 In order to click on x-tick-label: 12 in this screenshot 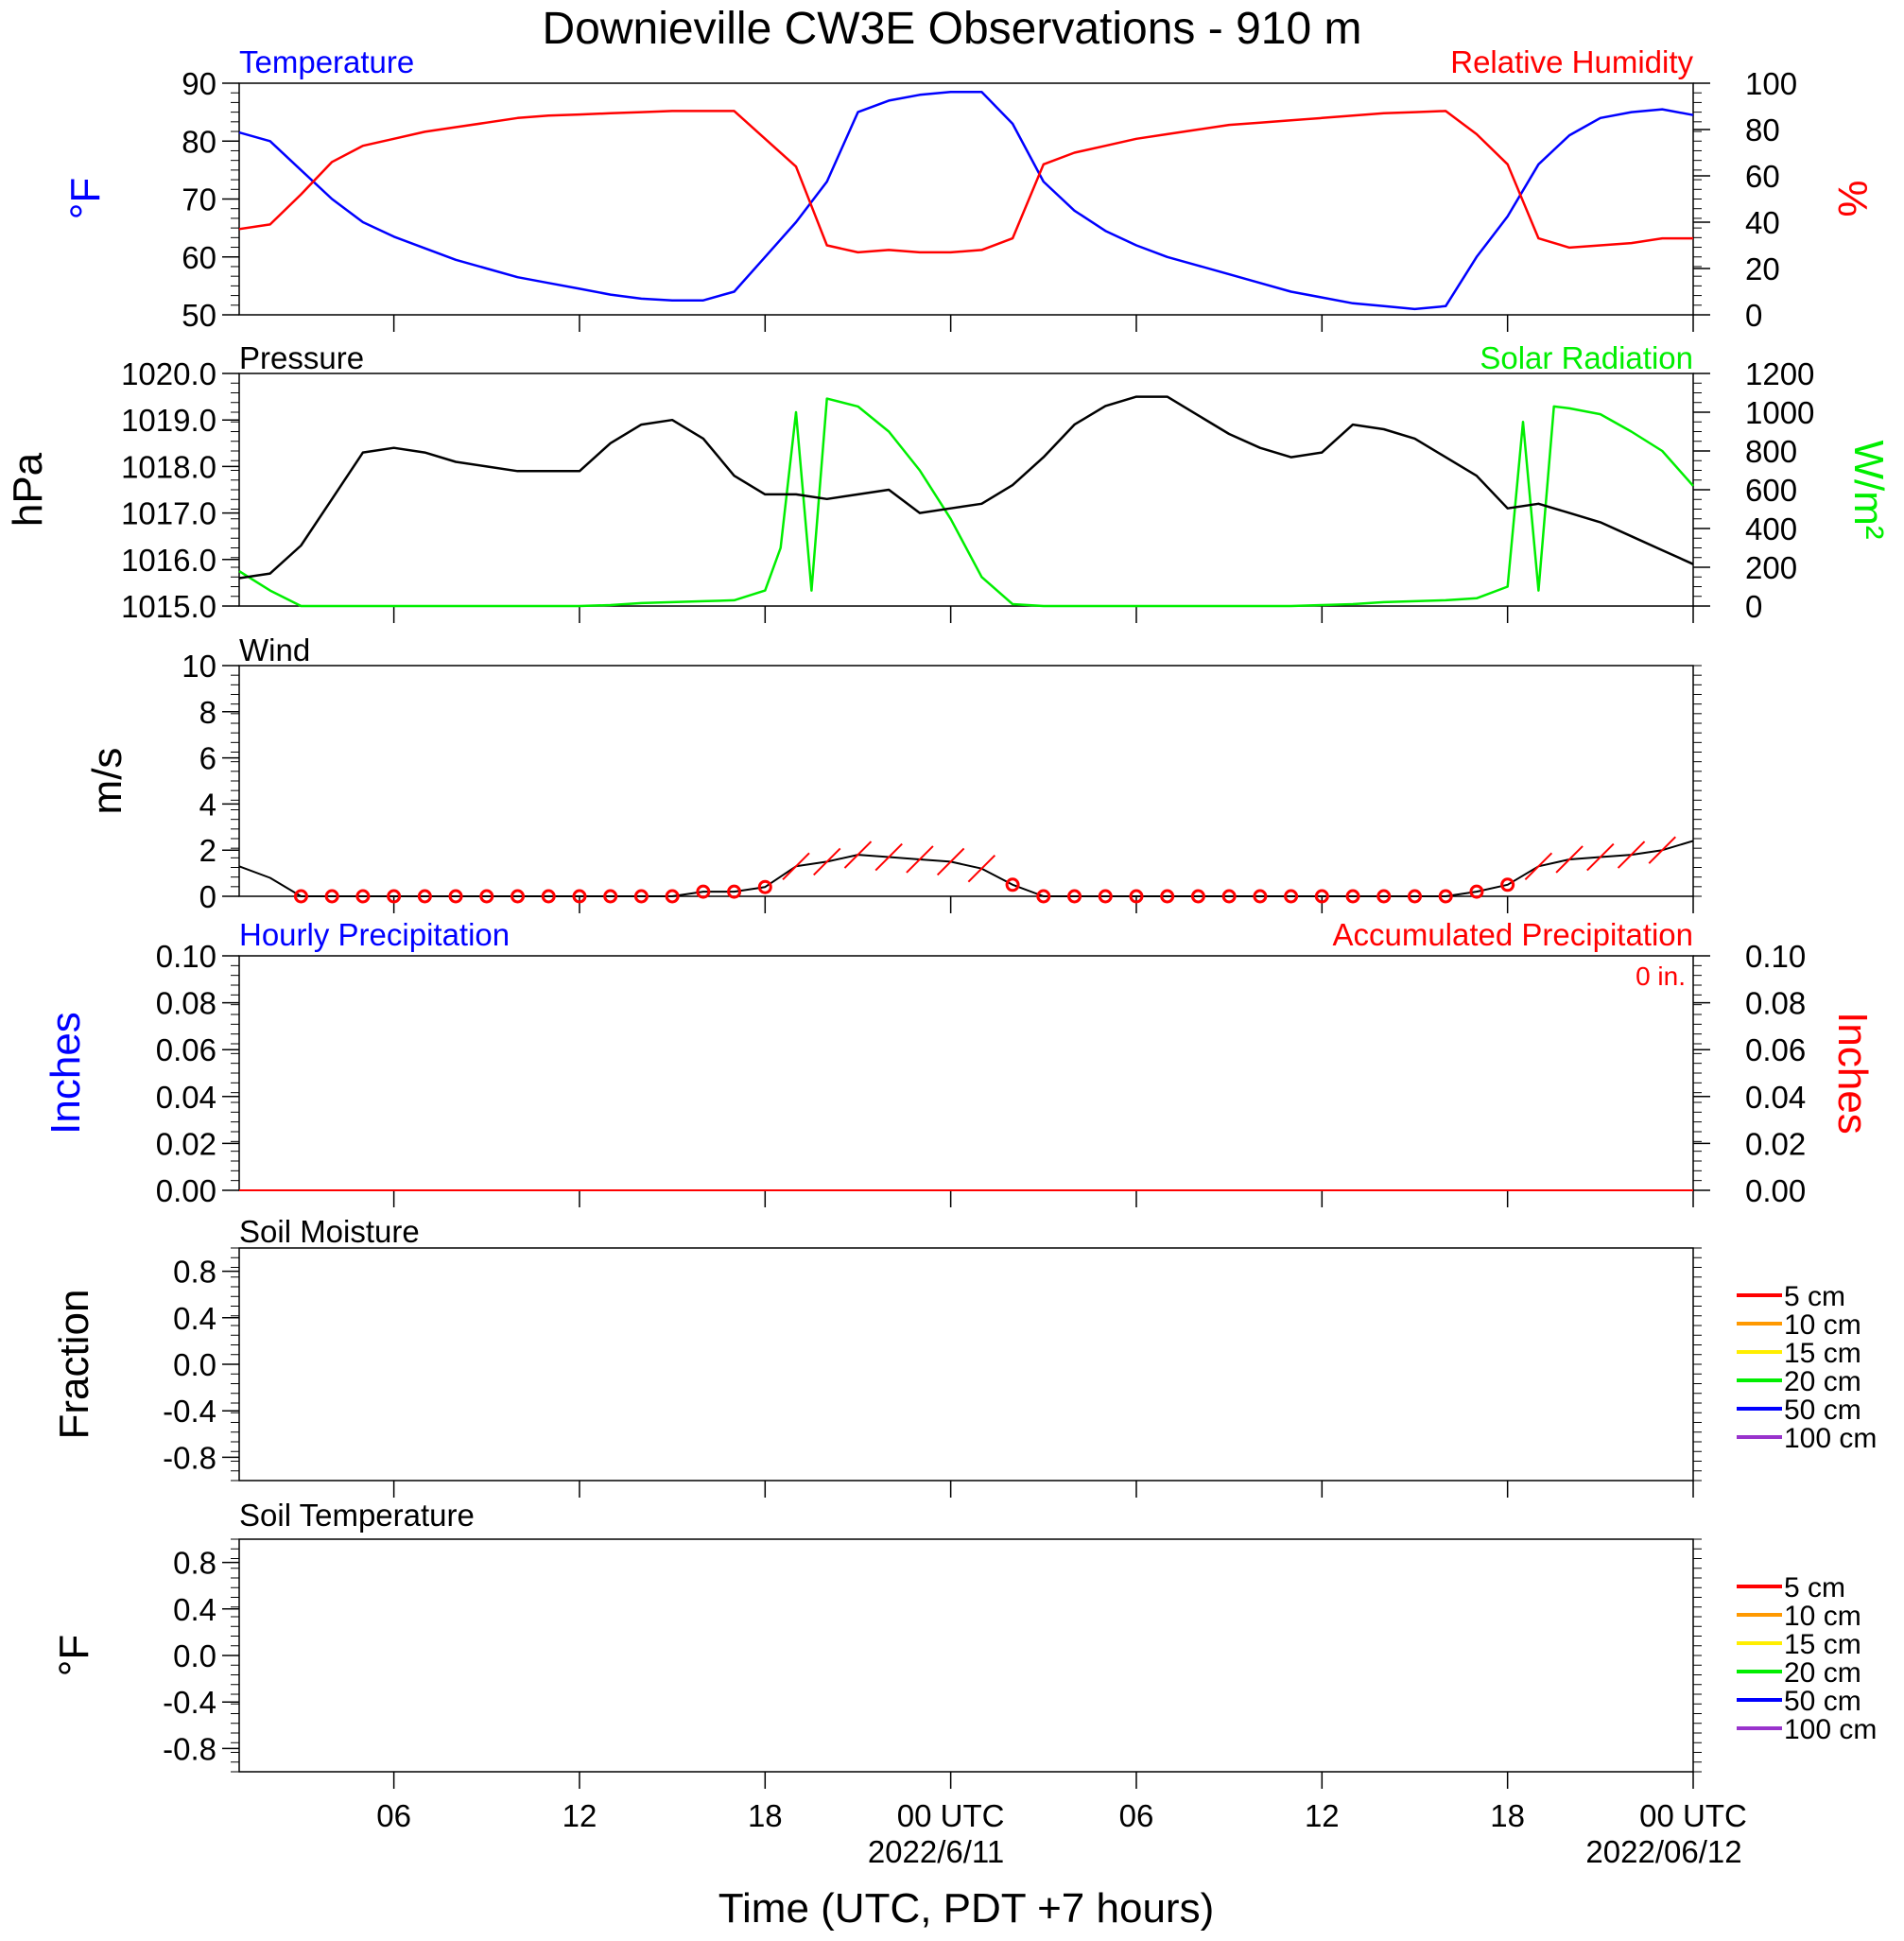, I will do `click(1322, 1816)`.